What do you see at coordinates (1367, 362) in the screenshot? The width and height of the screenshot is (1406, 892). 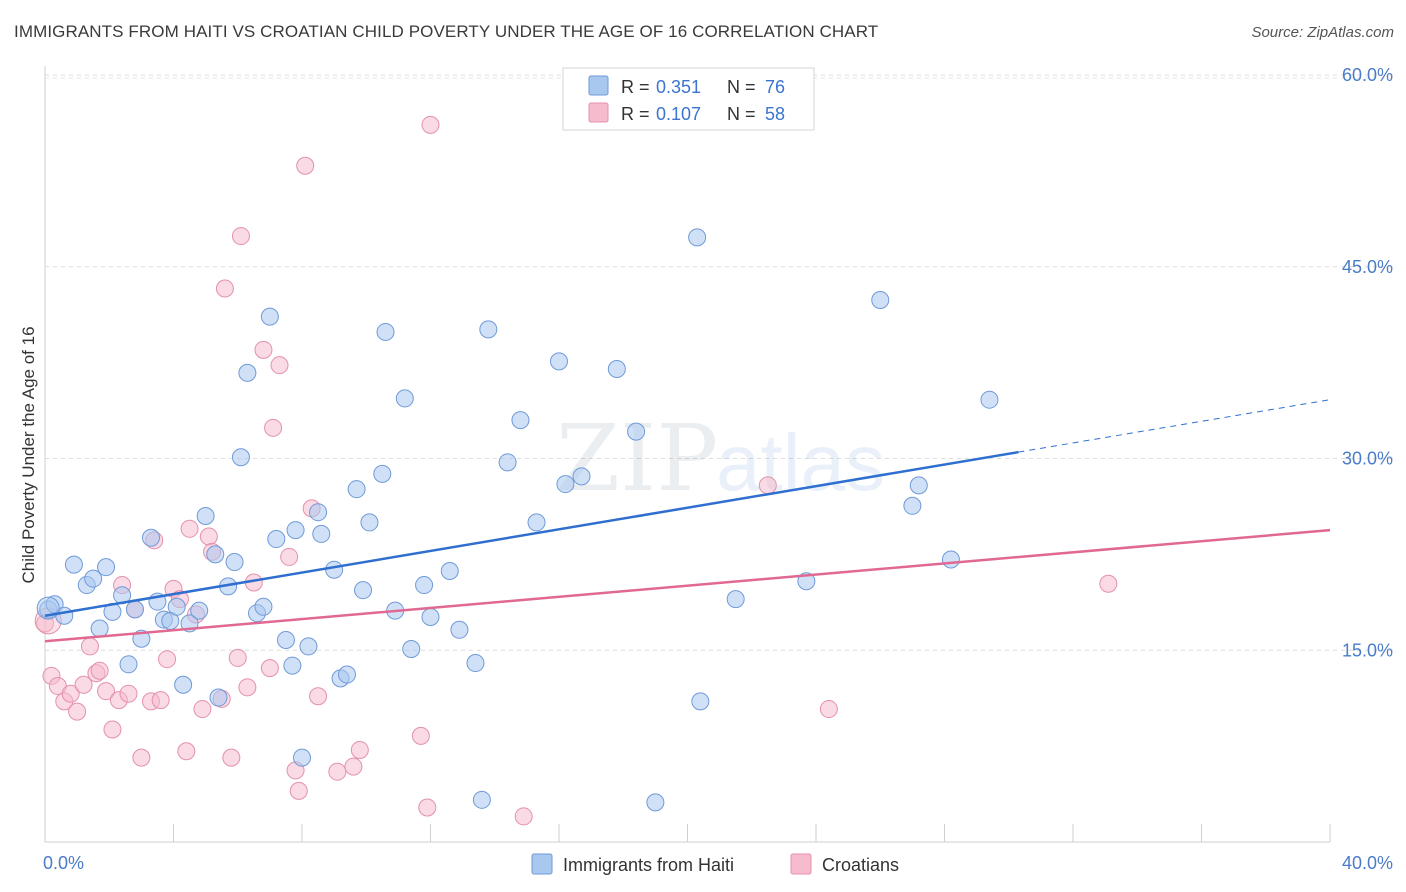 I see `y-tick-labels: 15.0% 30.0% 45.0% 60.0%` at bounding box center [1367, 362].